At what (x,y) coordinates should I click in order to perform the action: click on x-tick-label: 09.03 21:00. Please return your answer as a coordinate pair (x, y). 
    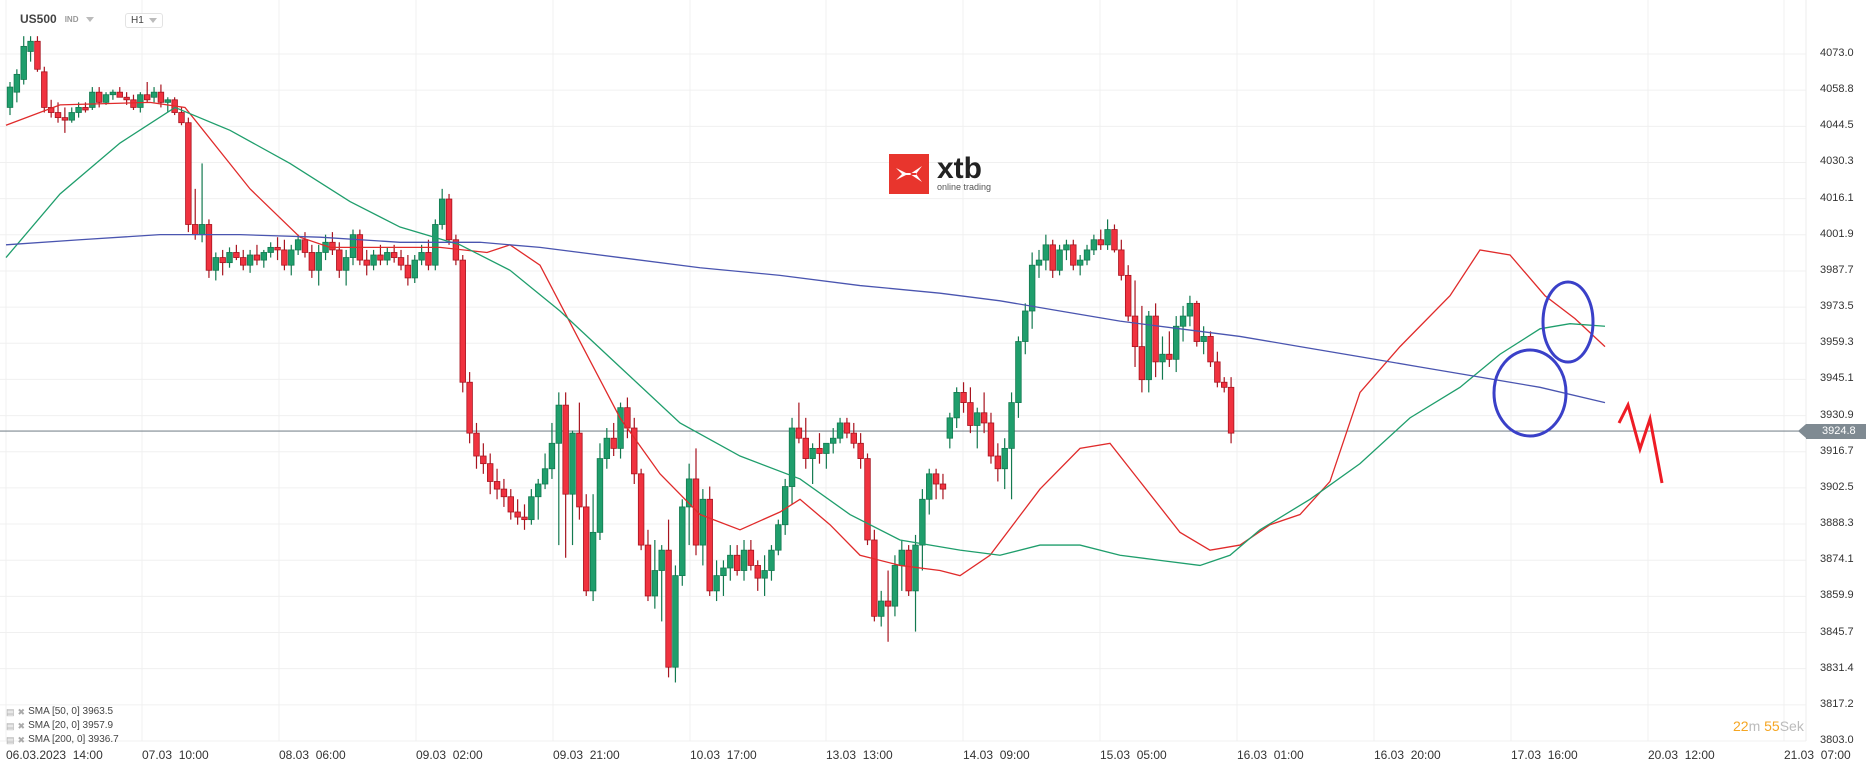
    Looking at the image, I should click on (586, 755).